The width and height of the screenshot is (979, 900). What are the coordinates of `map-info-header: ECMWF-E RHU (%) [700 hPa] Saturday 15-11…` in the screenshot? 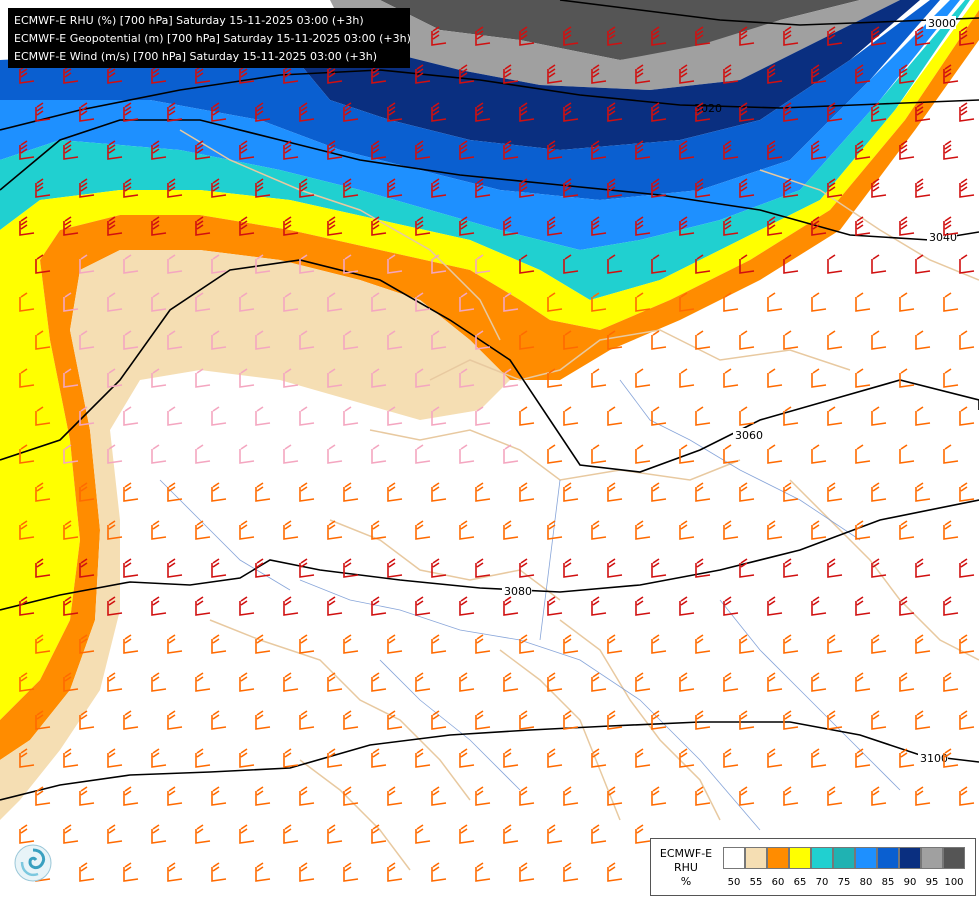 It's located at (209, 38).